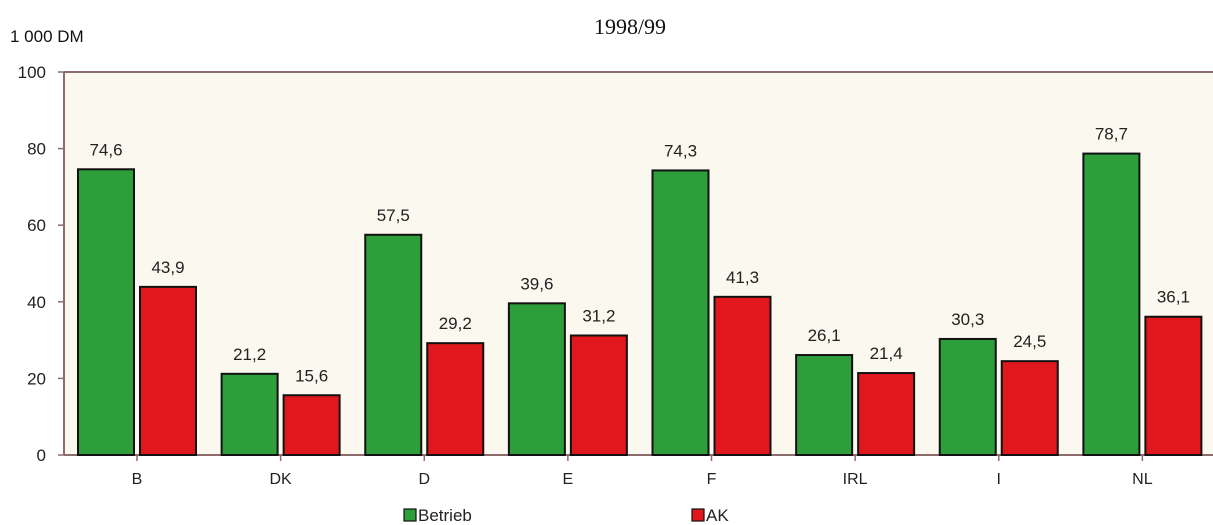  I want to click on data-label: 30,3, so click(967, 319).